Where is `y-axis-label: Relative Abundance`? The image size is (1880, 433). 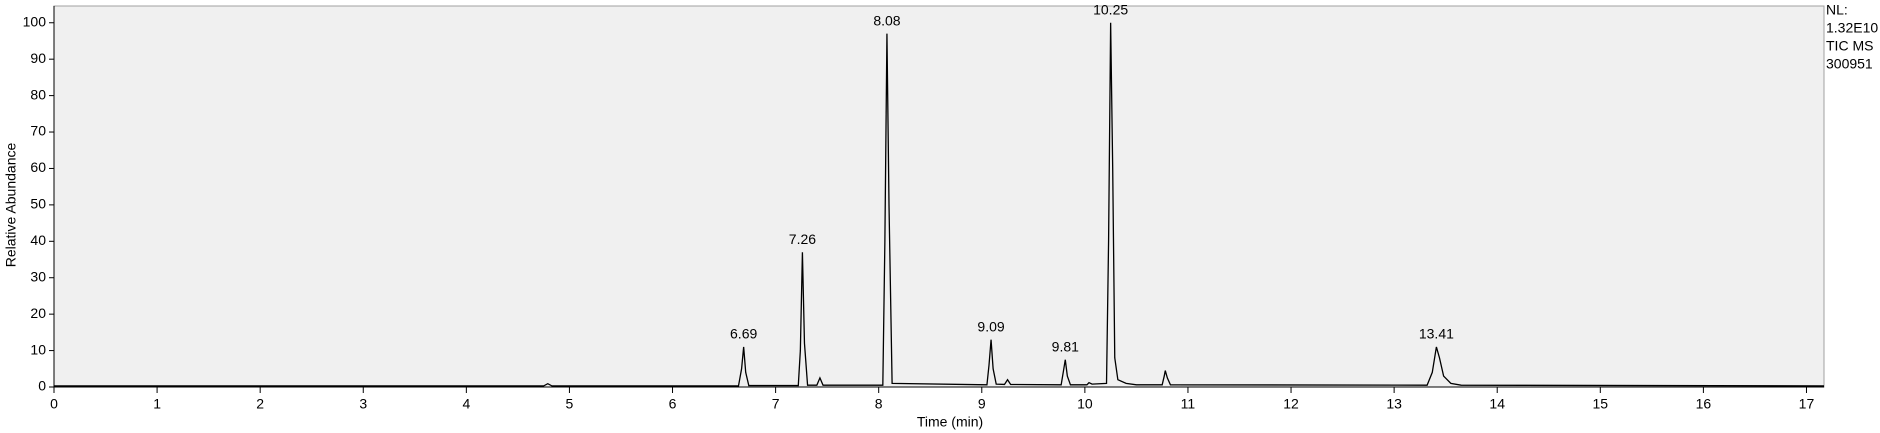 y-axis-label: Relative Abundance is located at coordinates (11, 205).